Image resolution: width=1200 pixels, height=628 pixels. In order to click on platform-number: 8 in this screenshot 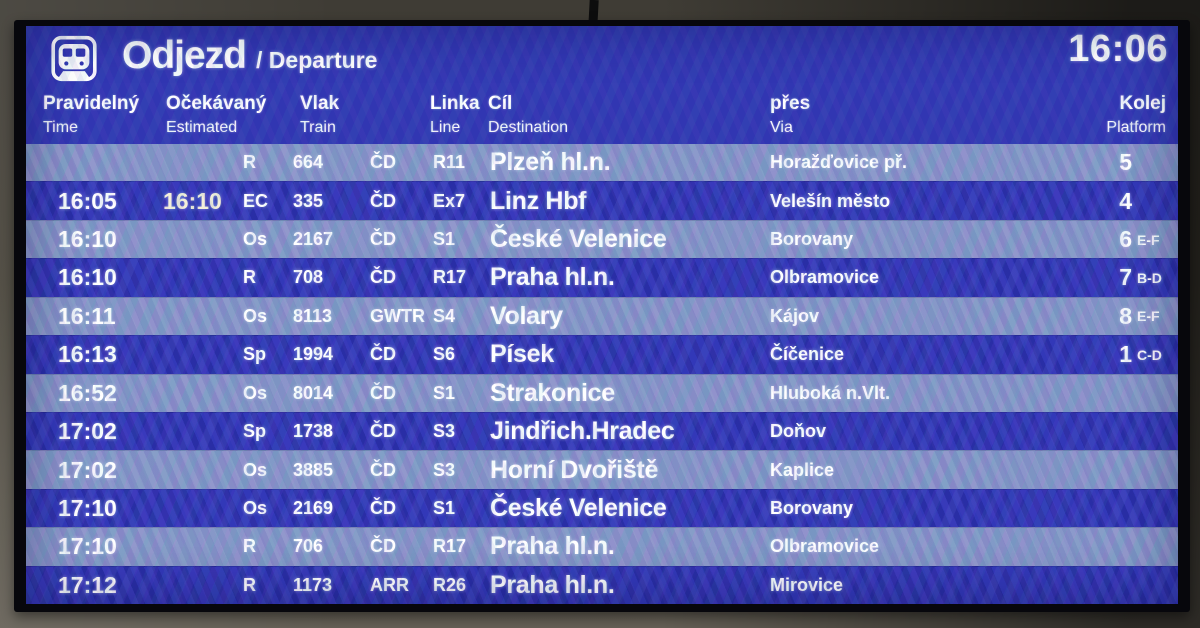, I will do `click(1125, 315)`.